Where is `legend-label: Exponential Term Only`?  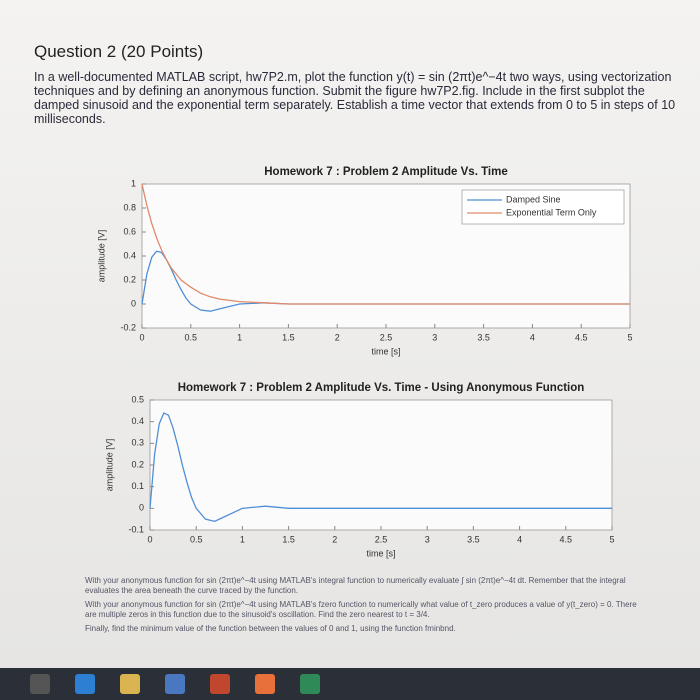 legend-label: Exponential Term Only is located at coordinates (551, 212).